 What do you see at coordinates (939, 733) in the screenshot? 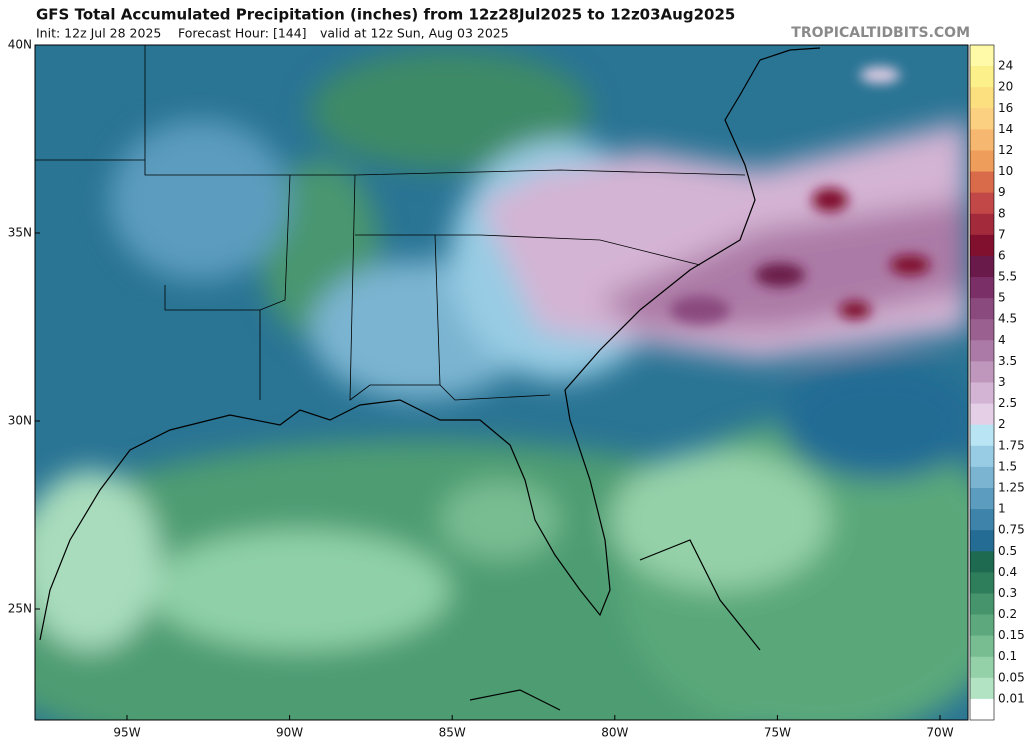
I see `longitude-label: 70W` at bounding box center [939, 733].